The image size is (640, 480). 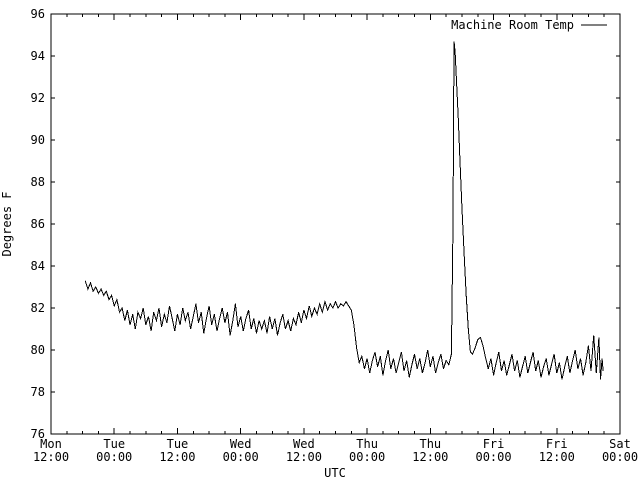 What do you see at coordinates (38, 266) in the screenshot?
I see `y-tick-label: 84` at bounding box center [38, 266].